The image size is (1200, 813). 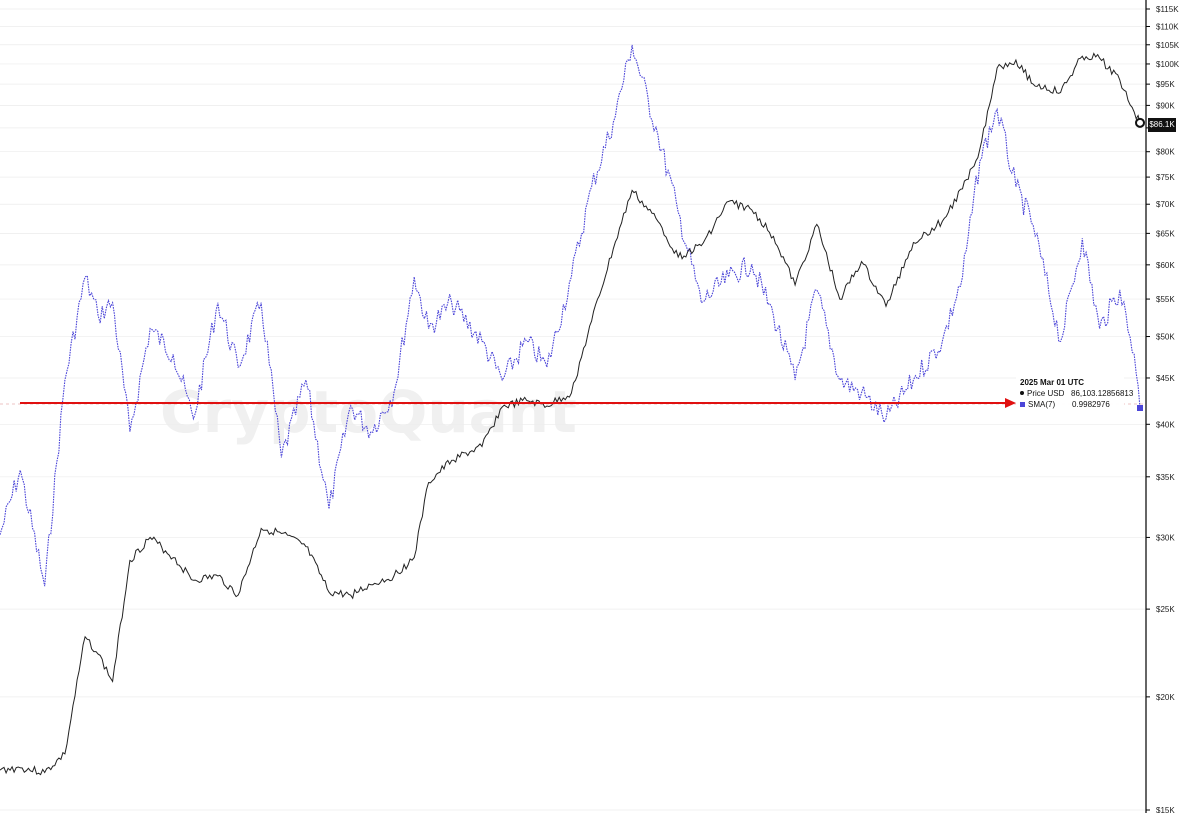 I want to click on y-tick-label: $20K, so click(x=1165, y=697).